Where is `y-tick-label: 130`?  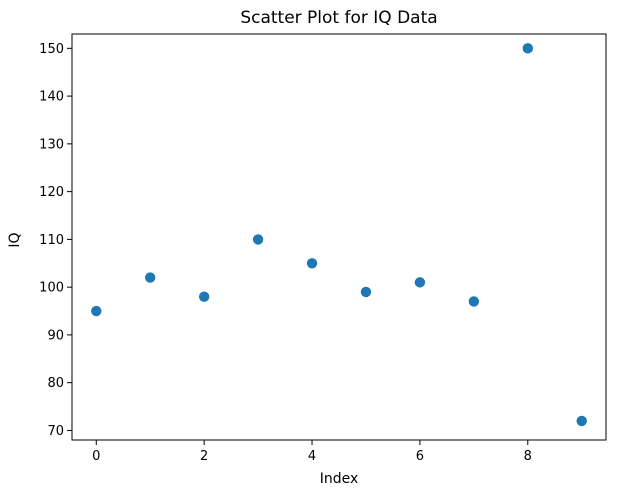
y-tick-label: 130 is located at coordinates (51, 144).